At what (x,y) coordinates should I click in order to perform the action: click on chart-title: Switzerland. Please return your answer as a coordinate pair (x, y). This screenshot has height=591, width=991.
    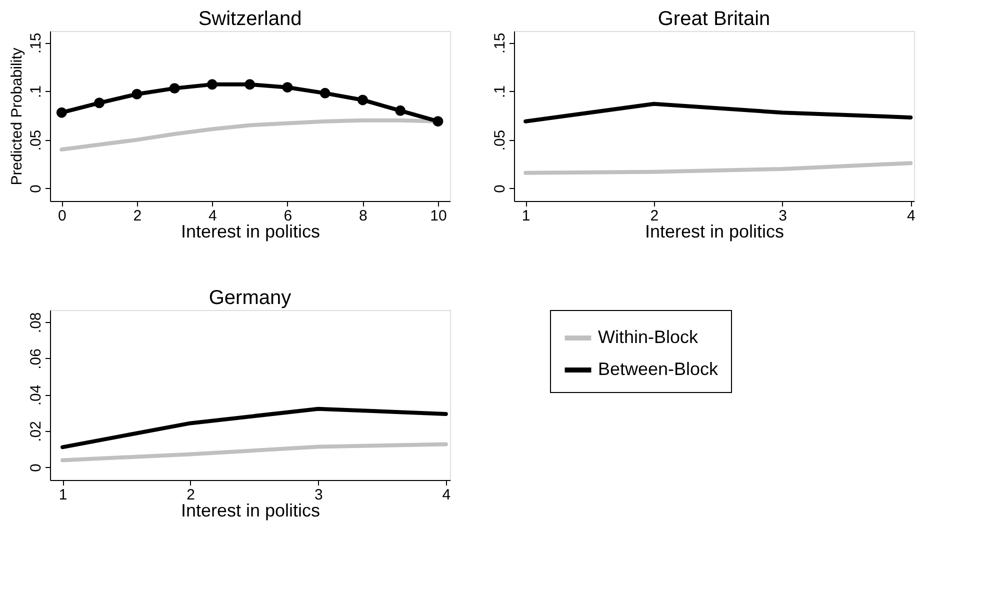
    Looking at the image, I should click on (250, 19).